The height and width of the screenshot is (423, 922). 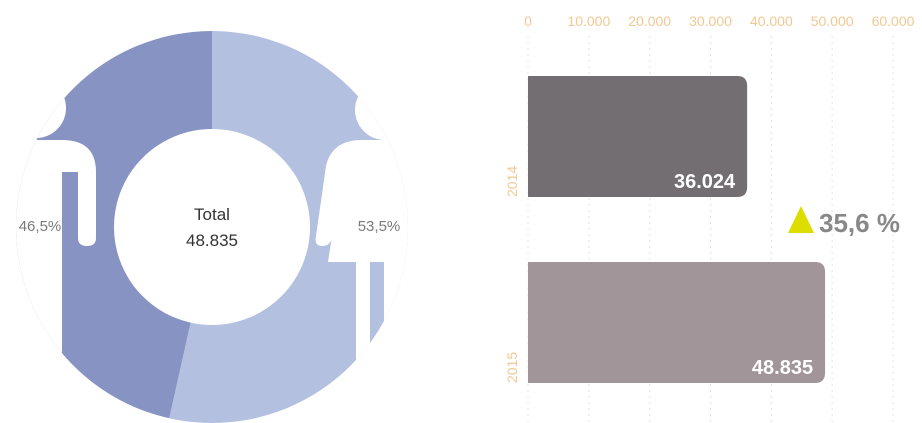 What do you see at coordinates (40, 226) in the screenshot?
I see `slice-label-left: 46,5%` at bounding box center [40, 226].